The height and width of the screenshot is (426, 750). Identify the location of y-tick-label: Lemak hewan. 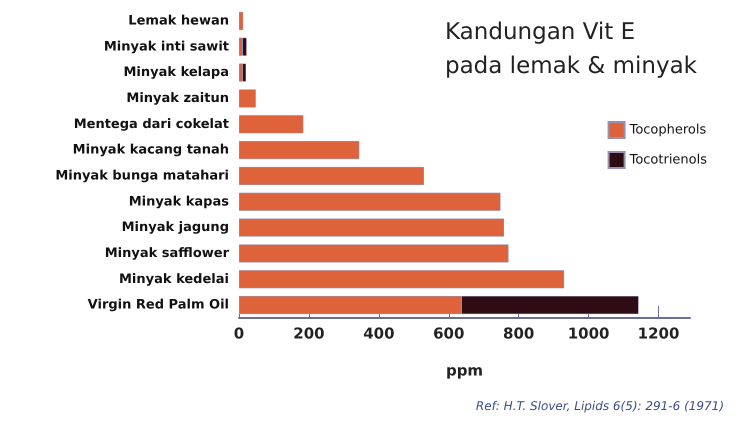
(178, 20).